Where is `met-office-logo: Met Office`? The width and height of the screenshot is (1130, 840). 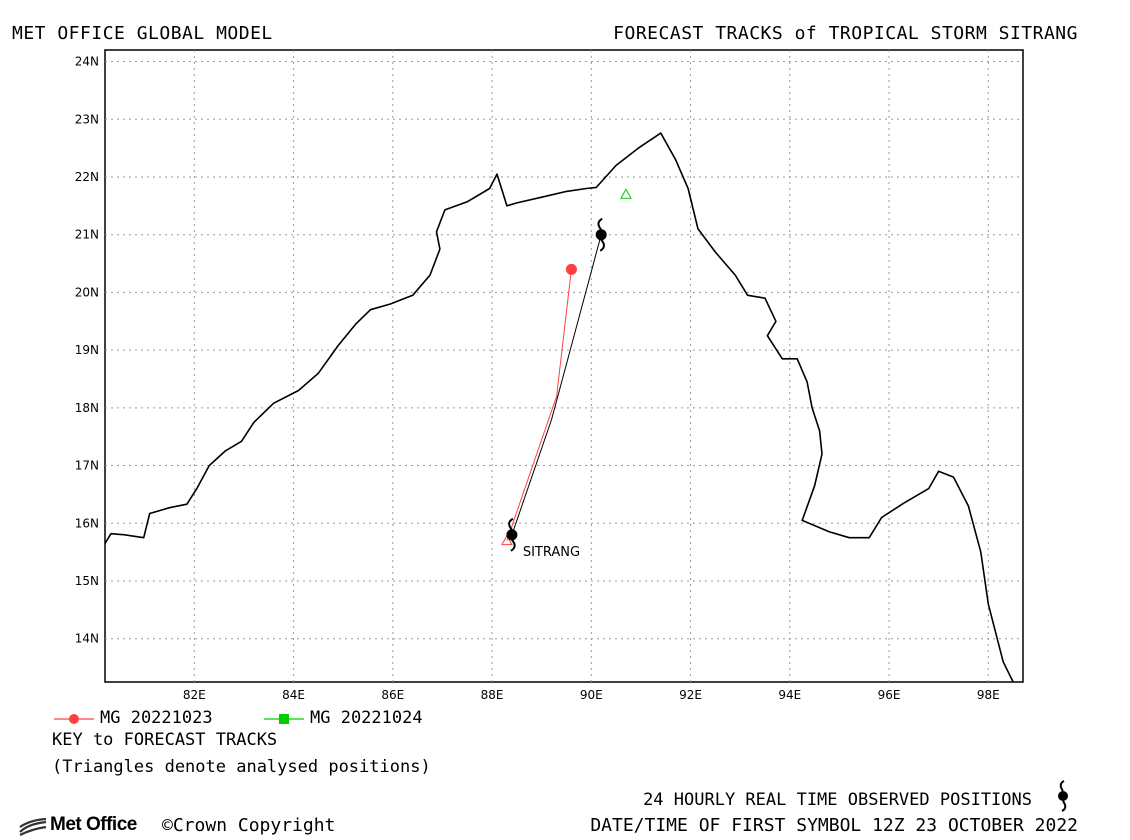
met-office-logo: Met Office is located at coordinates (90, 826).